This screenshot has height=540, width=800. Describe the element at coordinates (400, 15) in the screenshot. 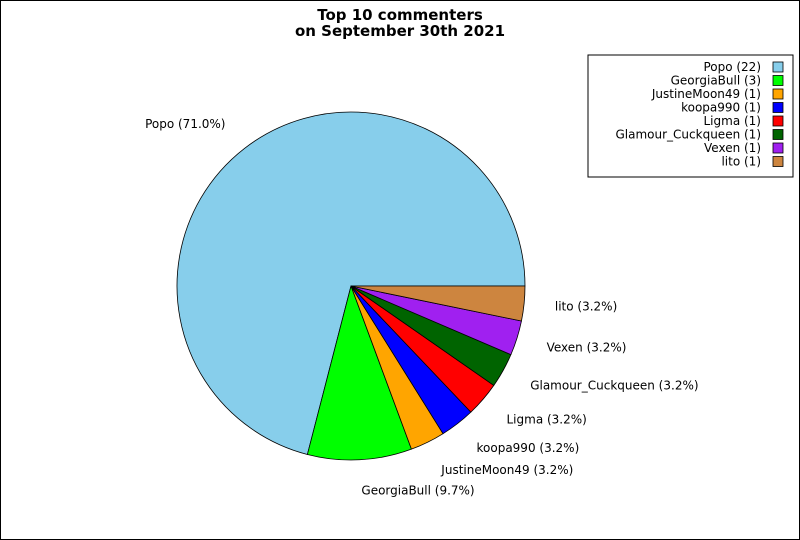

I see `chart-title-line-1: Top 10 commenters` at that location.